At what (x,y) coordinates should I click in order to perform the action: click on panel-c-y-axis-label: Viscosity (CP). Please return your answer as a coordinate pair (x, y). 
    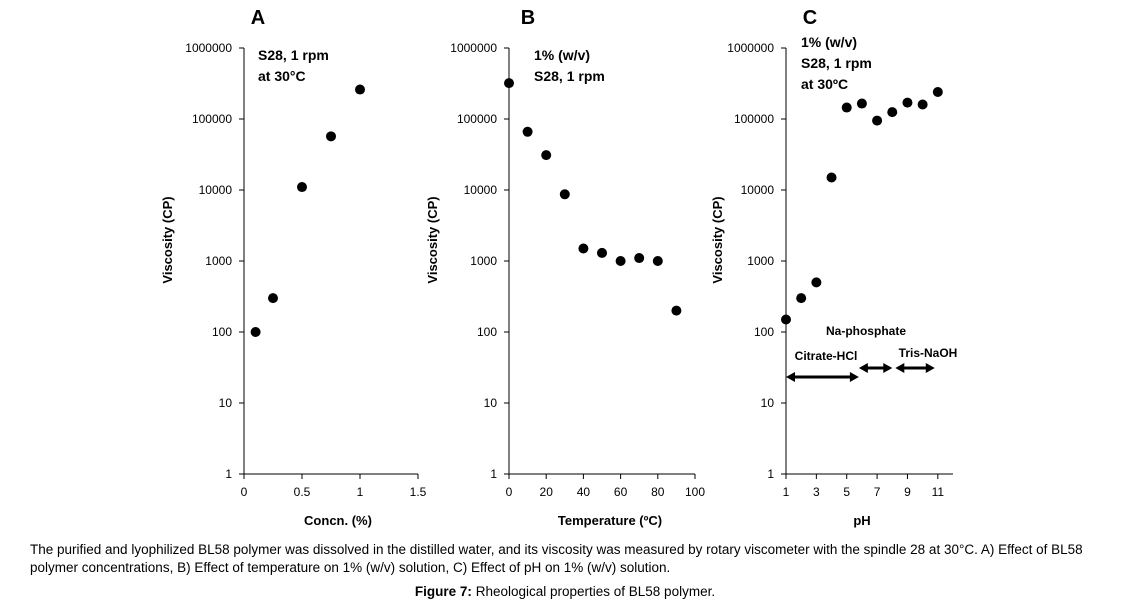
    Looking at the image, I should click on (717, 239).